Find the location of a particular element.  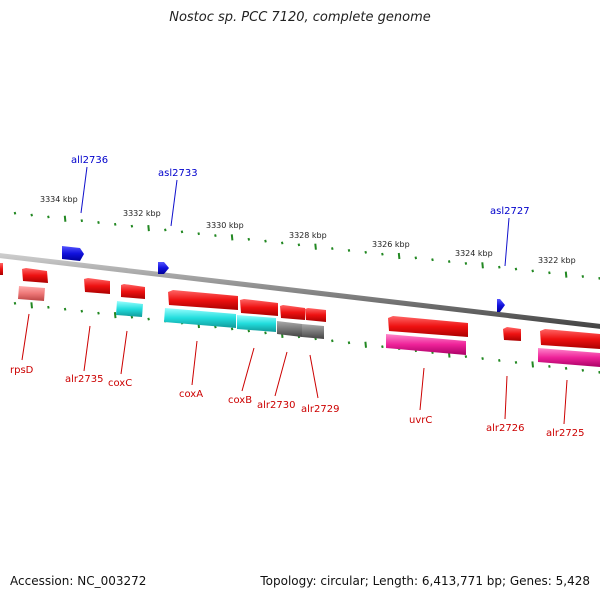

gene-coxA is located at coordinates (200, 318).